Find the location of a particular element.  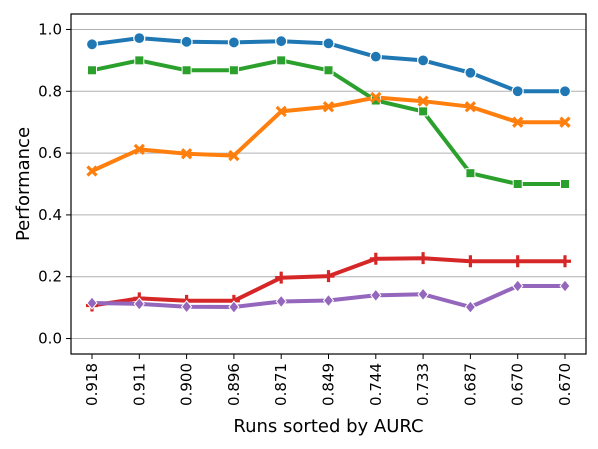

x-tick-label: 0.744 is located at coordinates (376, 384).